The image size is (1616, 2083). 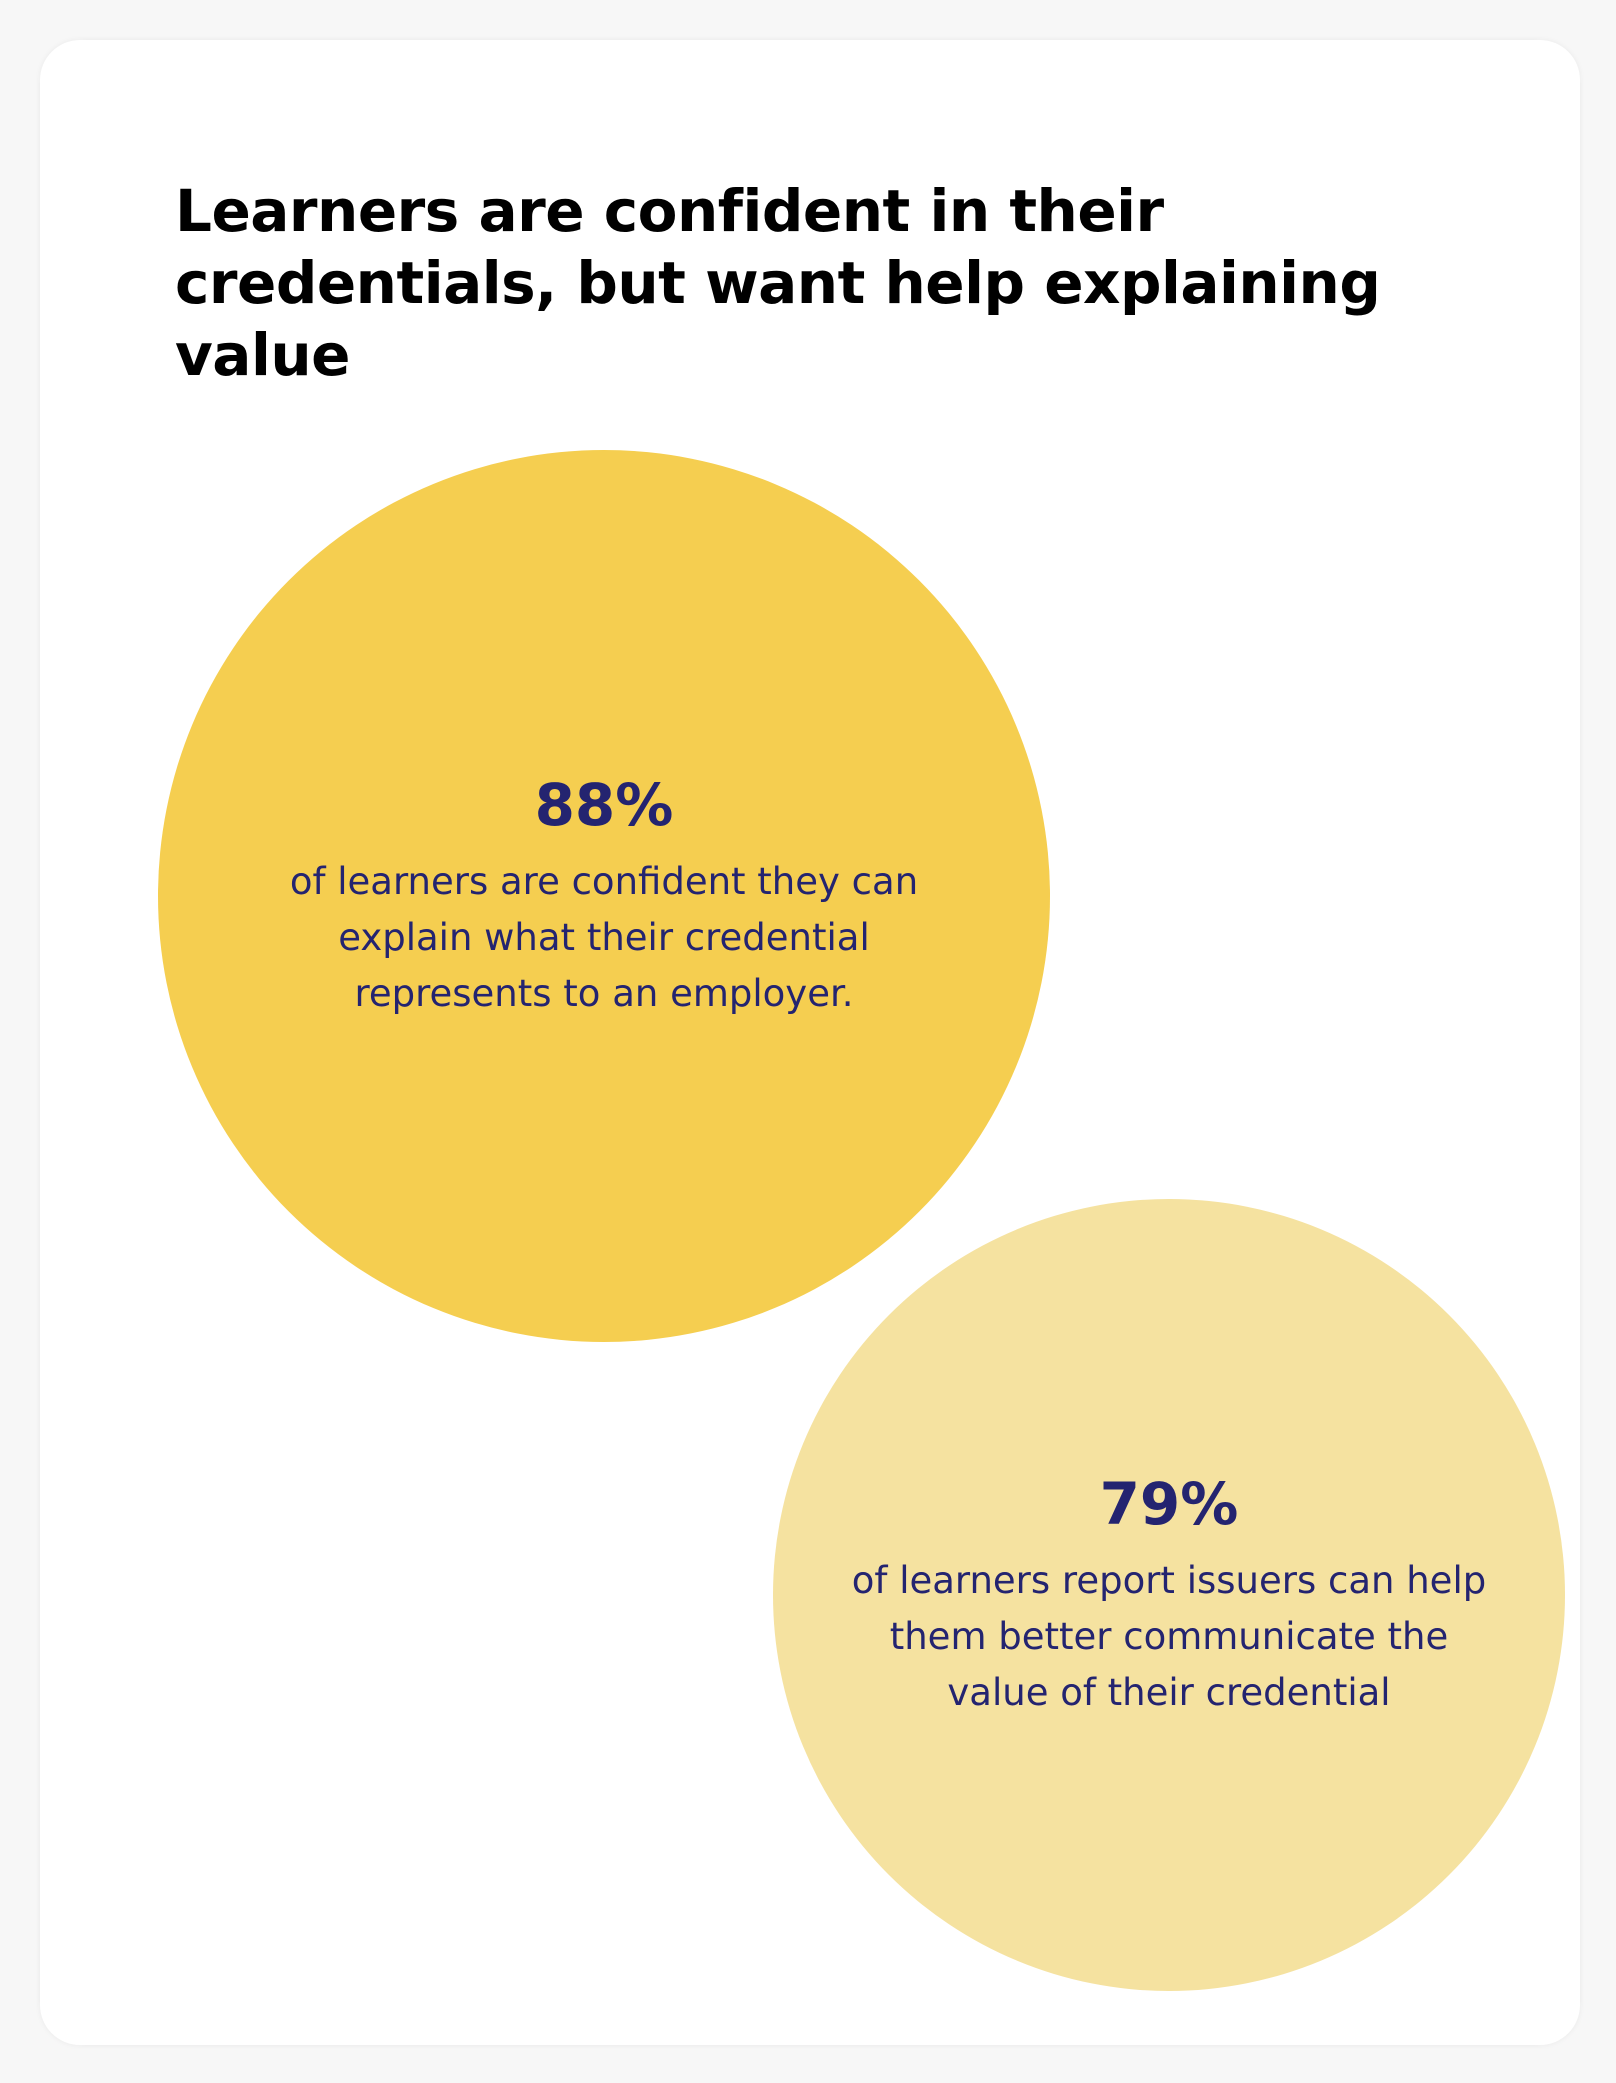 I want to click on stat-value: 88%, so click(x=604, y=805).